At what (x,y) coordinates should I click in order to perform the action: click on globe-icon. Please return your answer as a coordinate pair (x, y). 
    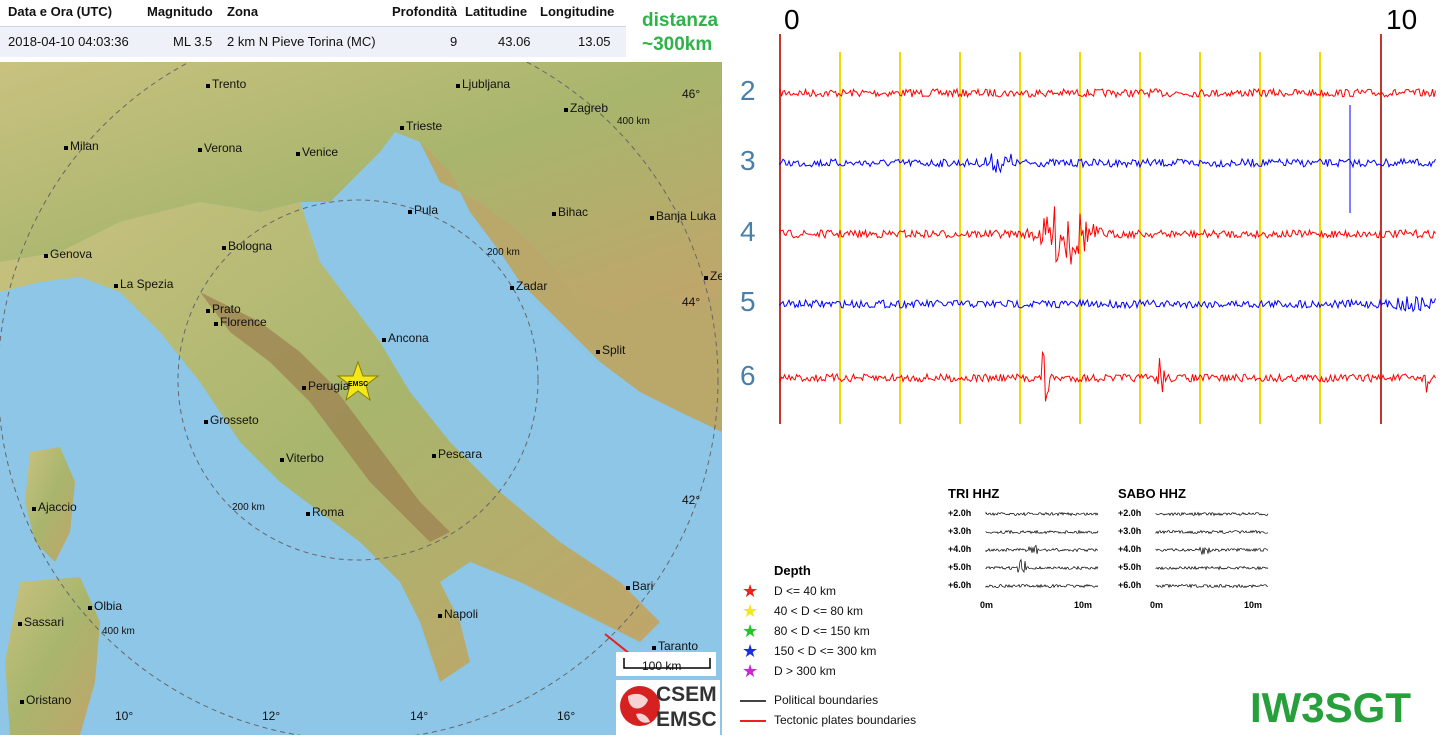
    Looking at the image, I should click on (640, 706).